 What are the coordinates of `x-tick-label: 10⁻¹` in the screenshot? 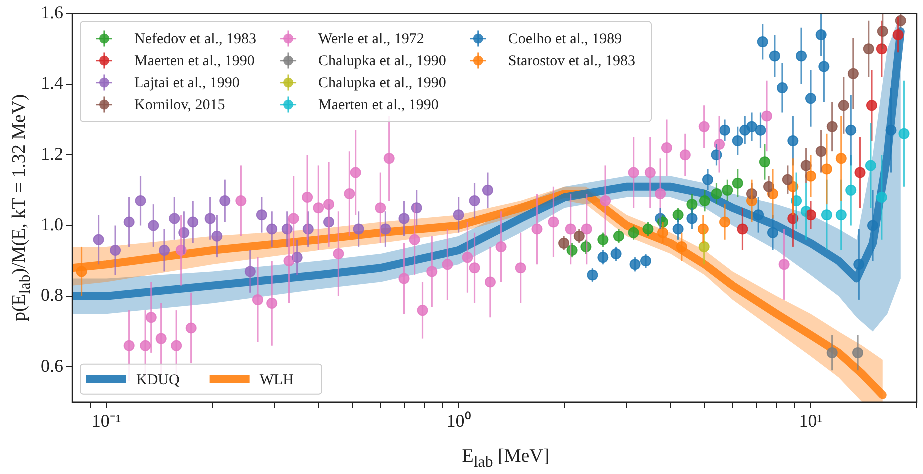 It's located at (107, 420).